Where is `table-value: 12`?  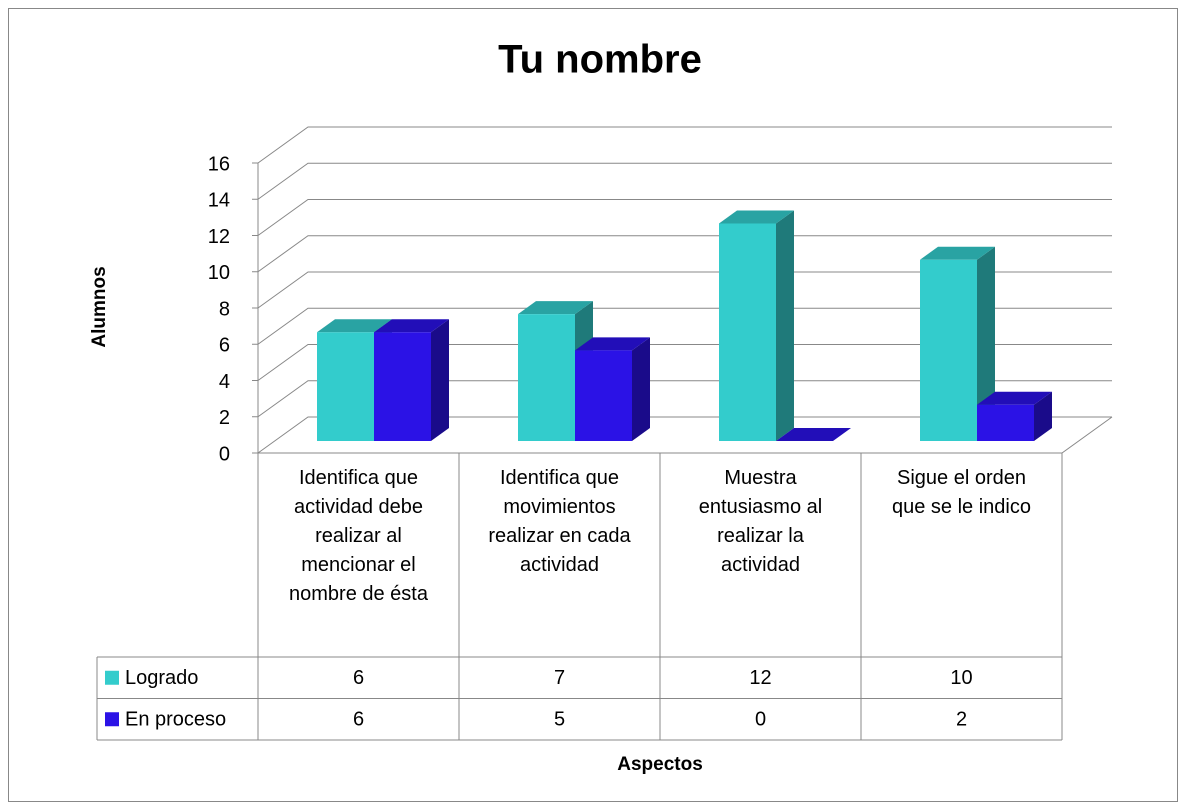
table-value: 12 is located at coordinates (760, 678).